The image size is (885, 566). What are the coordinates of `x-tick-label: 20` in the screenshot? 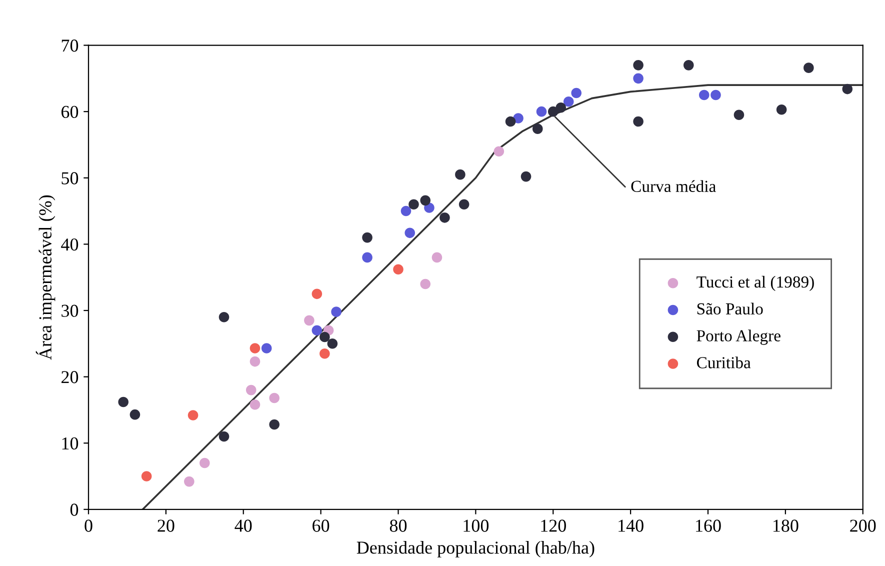 It's located at (166, 526).